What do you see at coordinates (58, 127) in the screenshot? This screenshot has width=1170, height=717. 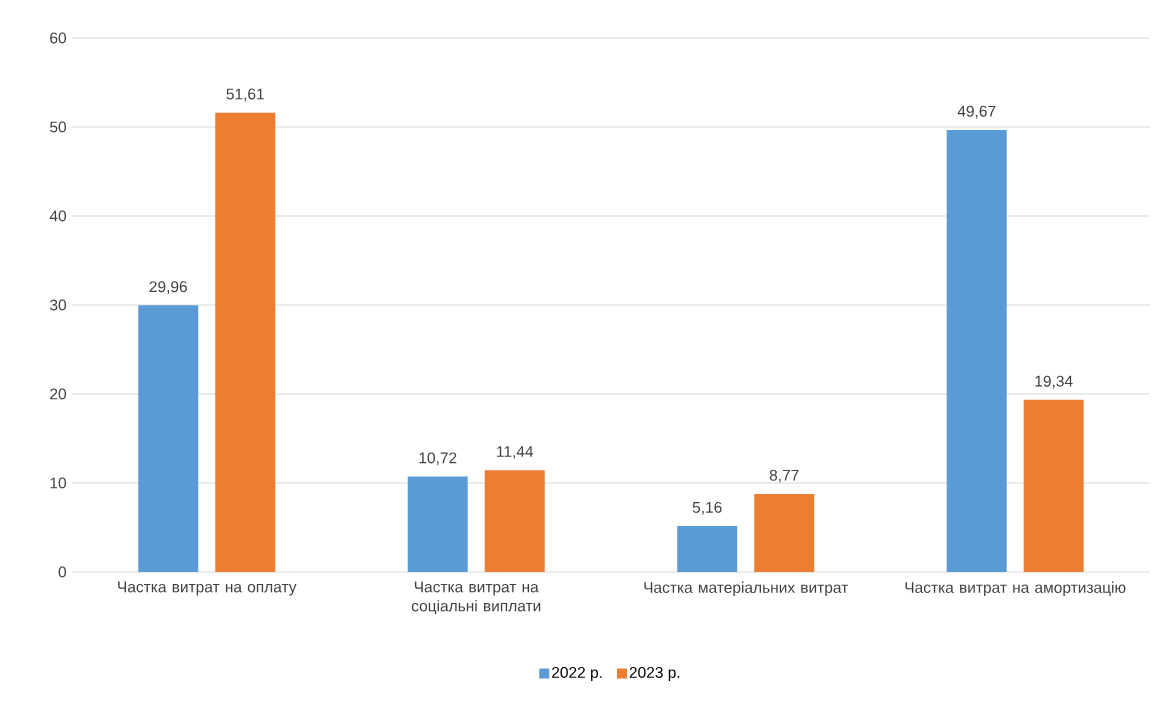 I see `y-tick-label: 50` at bounding box center [58, 127].